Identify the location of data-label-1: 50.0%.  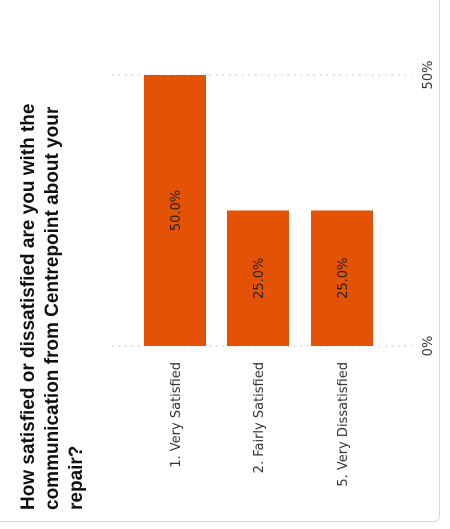
(176, 210).